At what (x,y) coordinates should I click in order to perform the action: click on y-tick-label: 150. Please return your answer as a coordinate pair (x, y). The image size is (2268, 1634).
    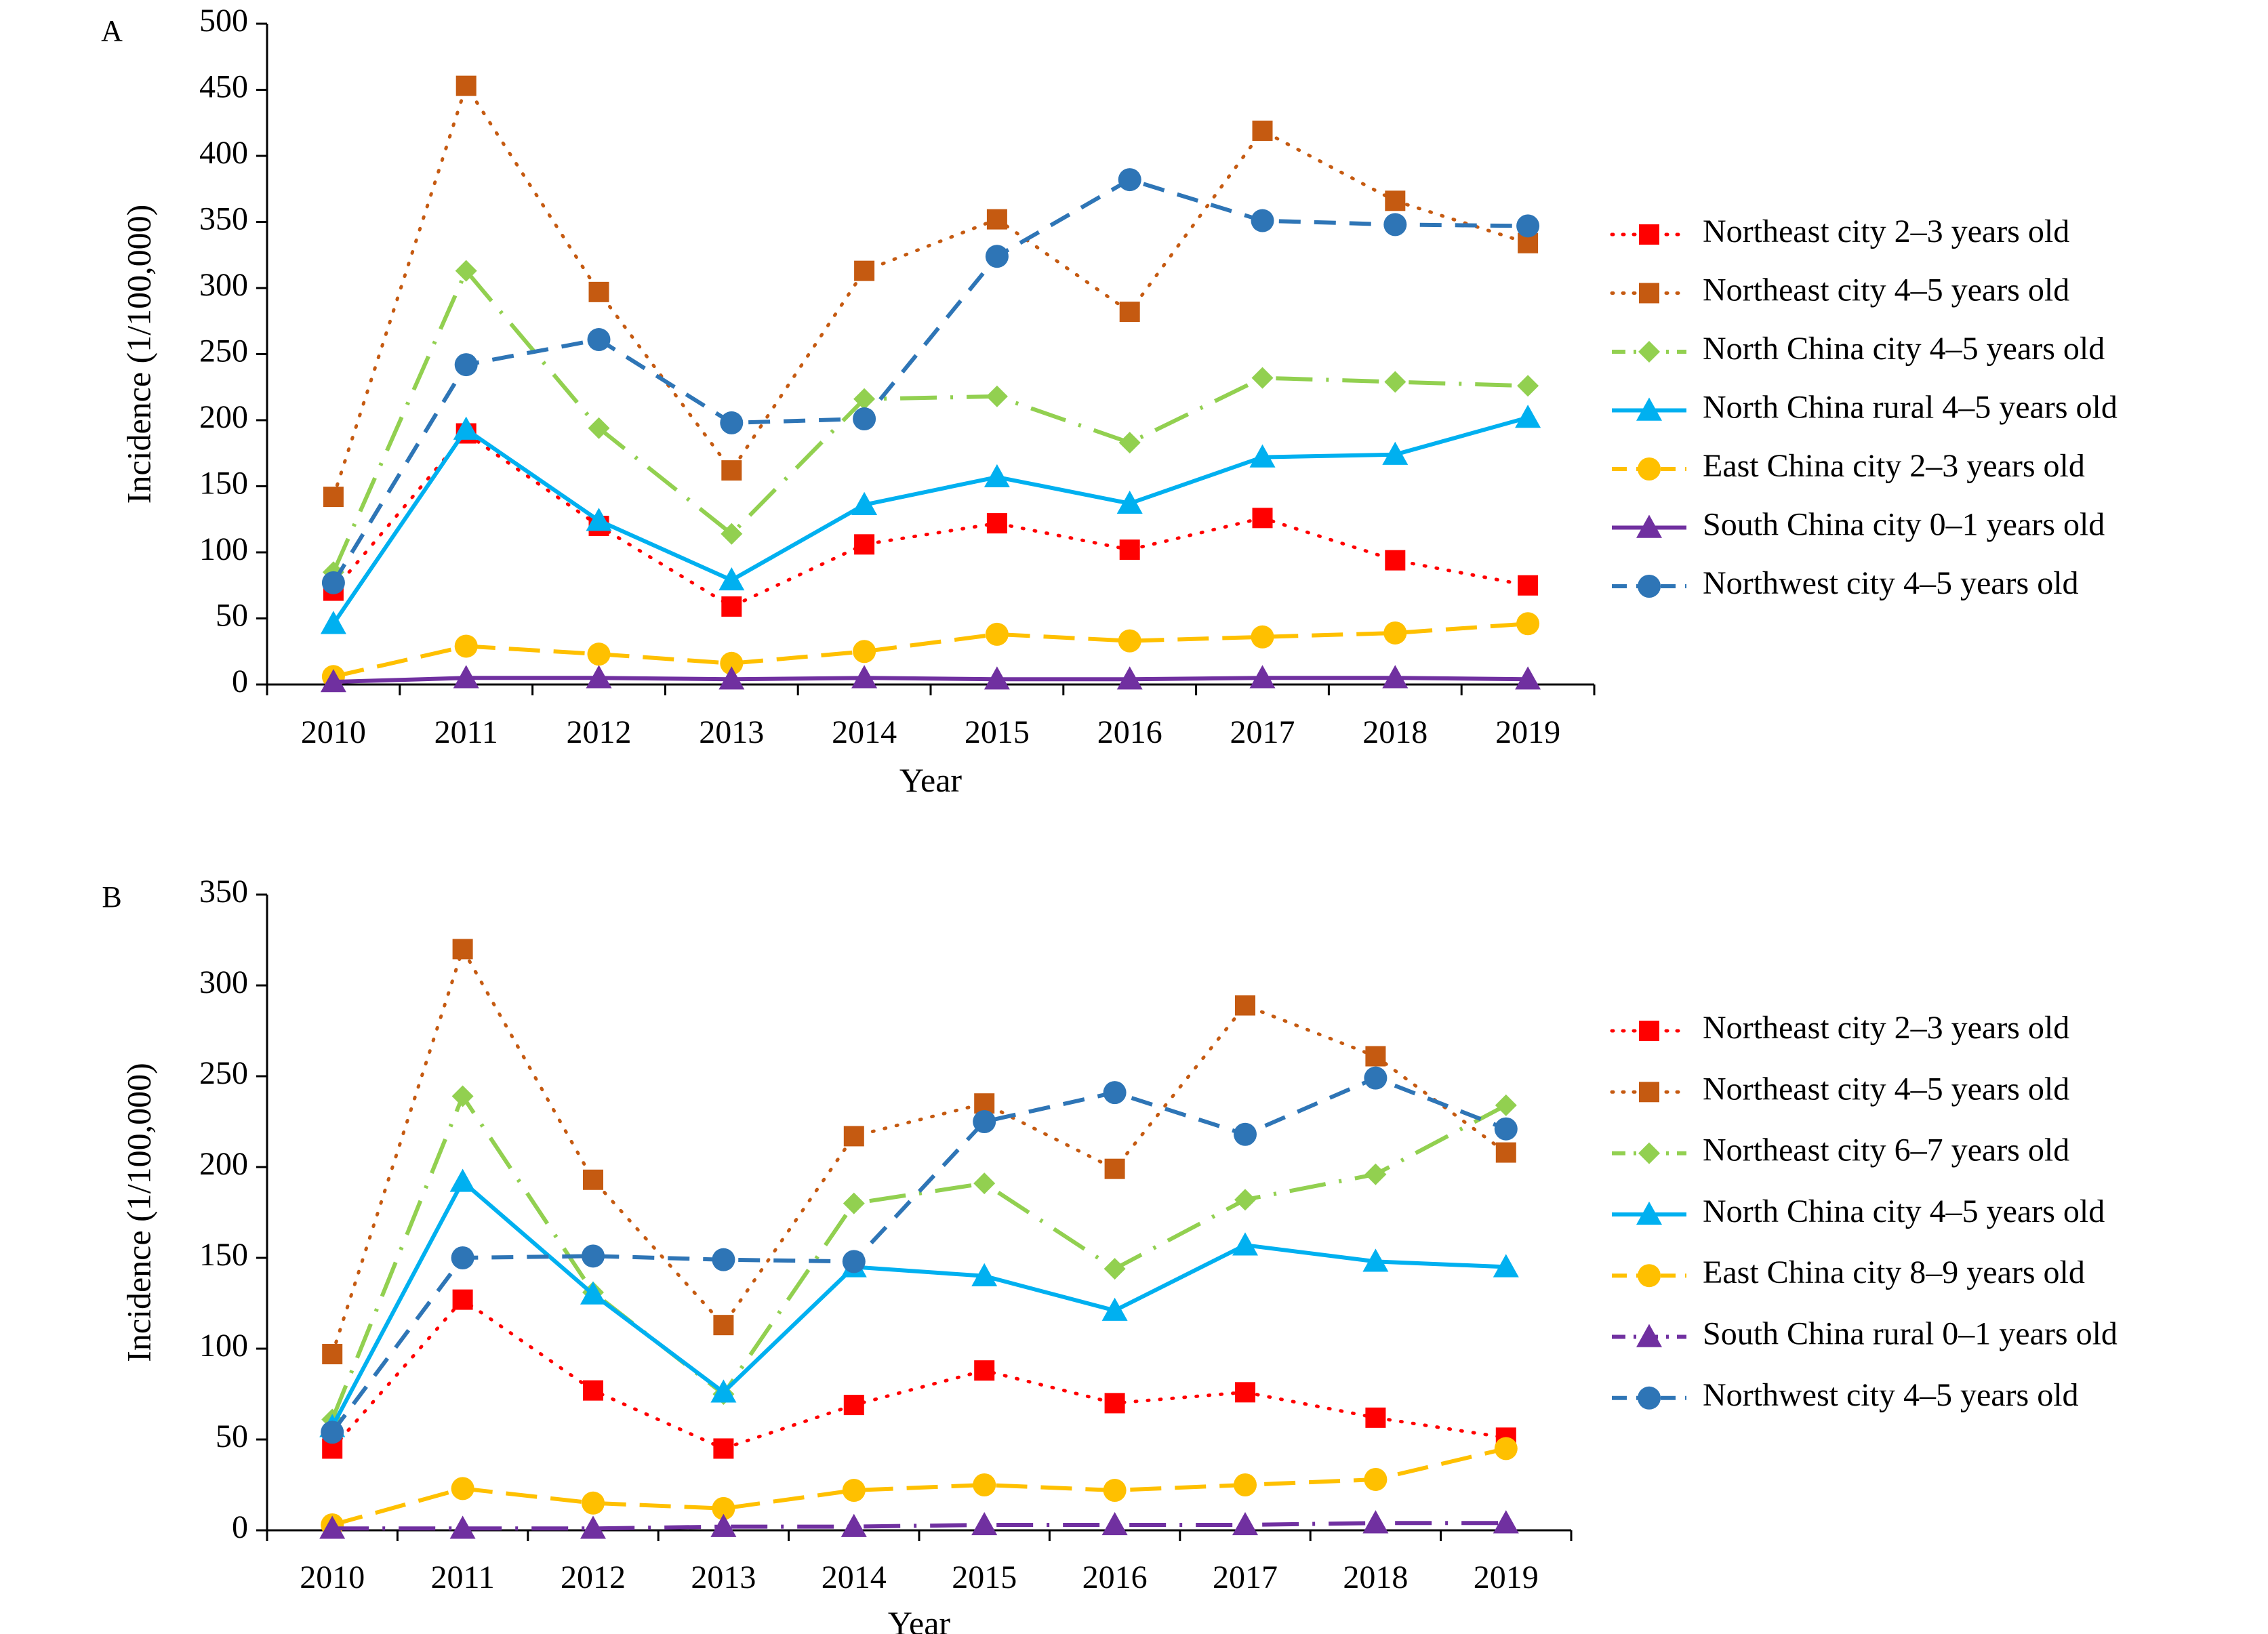
    Looking at the image, I should click on (223, 1255).